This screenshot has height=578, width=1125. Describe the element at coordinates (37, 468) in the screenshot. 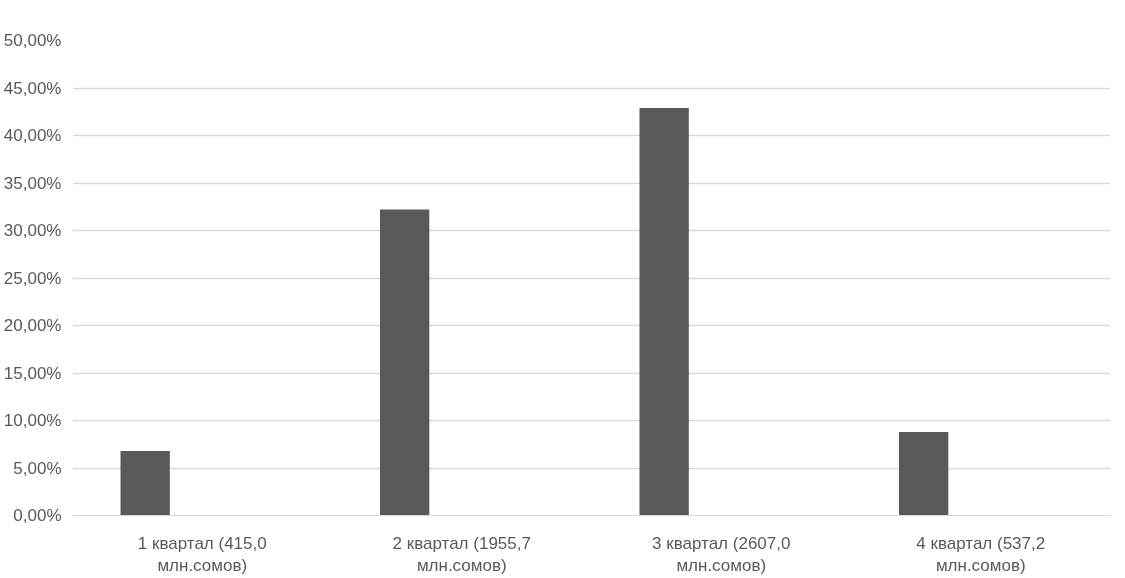

I see `y-tick-label: 5,00%` at that location.